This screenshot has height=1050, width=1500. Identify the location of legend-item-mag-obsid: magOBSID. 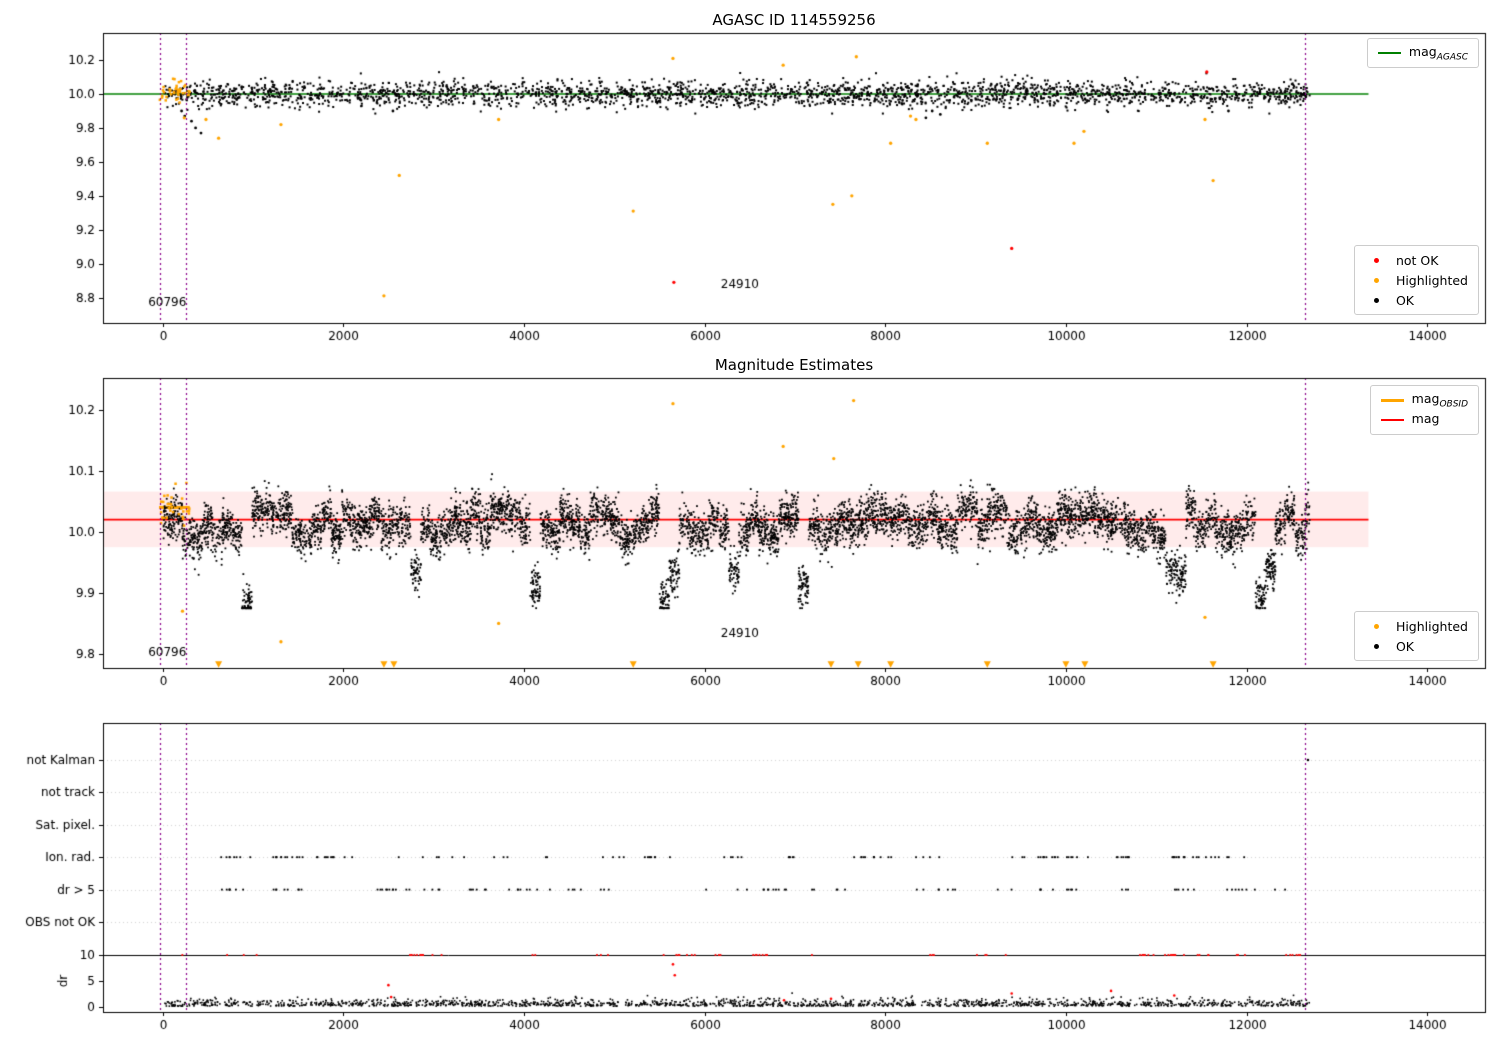
(1424, 400).